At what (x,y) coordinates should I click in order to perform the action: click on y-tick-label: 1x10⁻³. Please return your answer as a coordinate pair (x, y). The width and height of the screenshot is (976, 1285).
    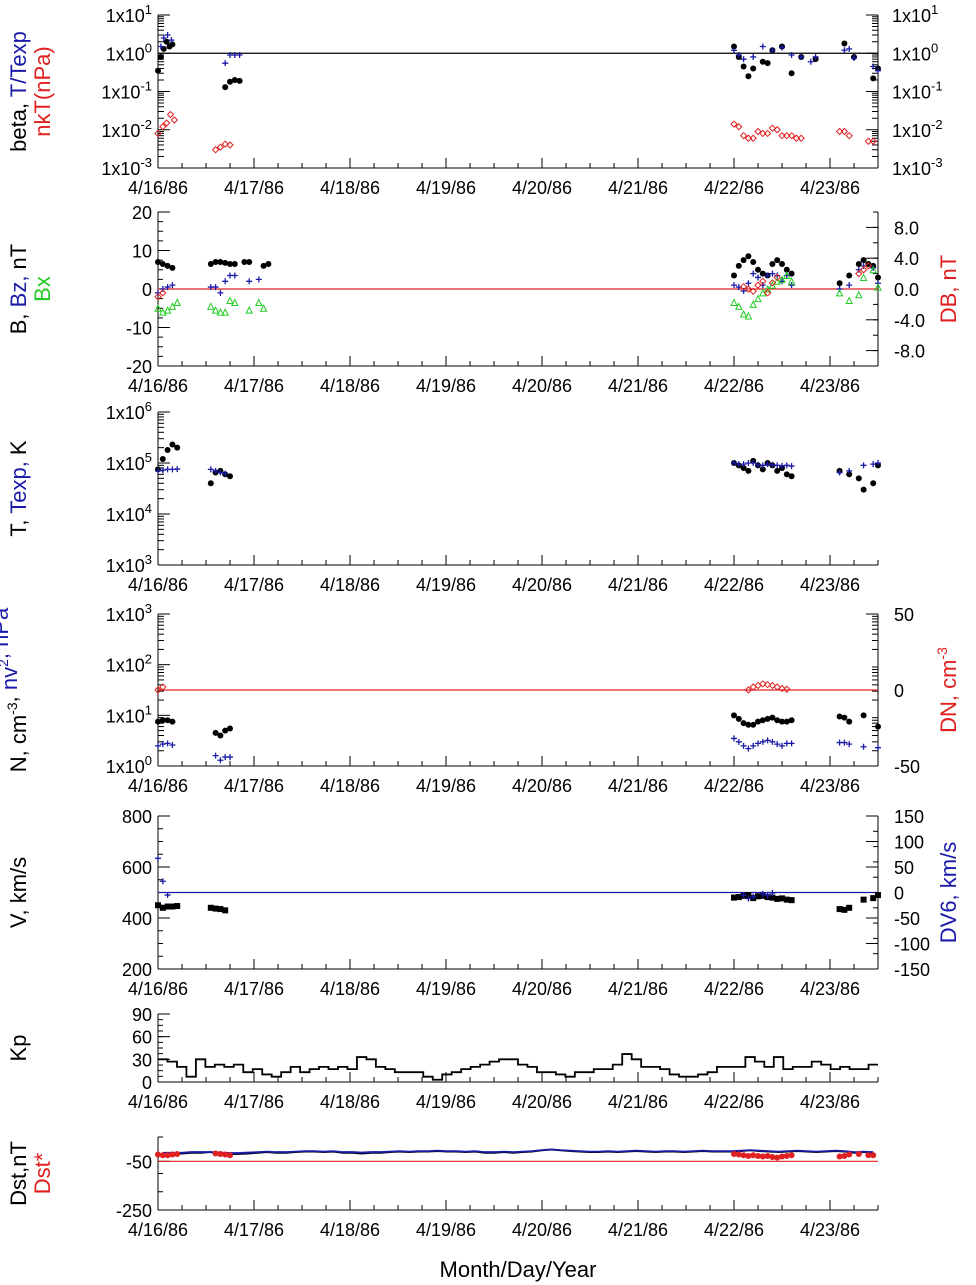
    Looking at the image, I should click on (126, 167).